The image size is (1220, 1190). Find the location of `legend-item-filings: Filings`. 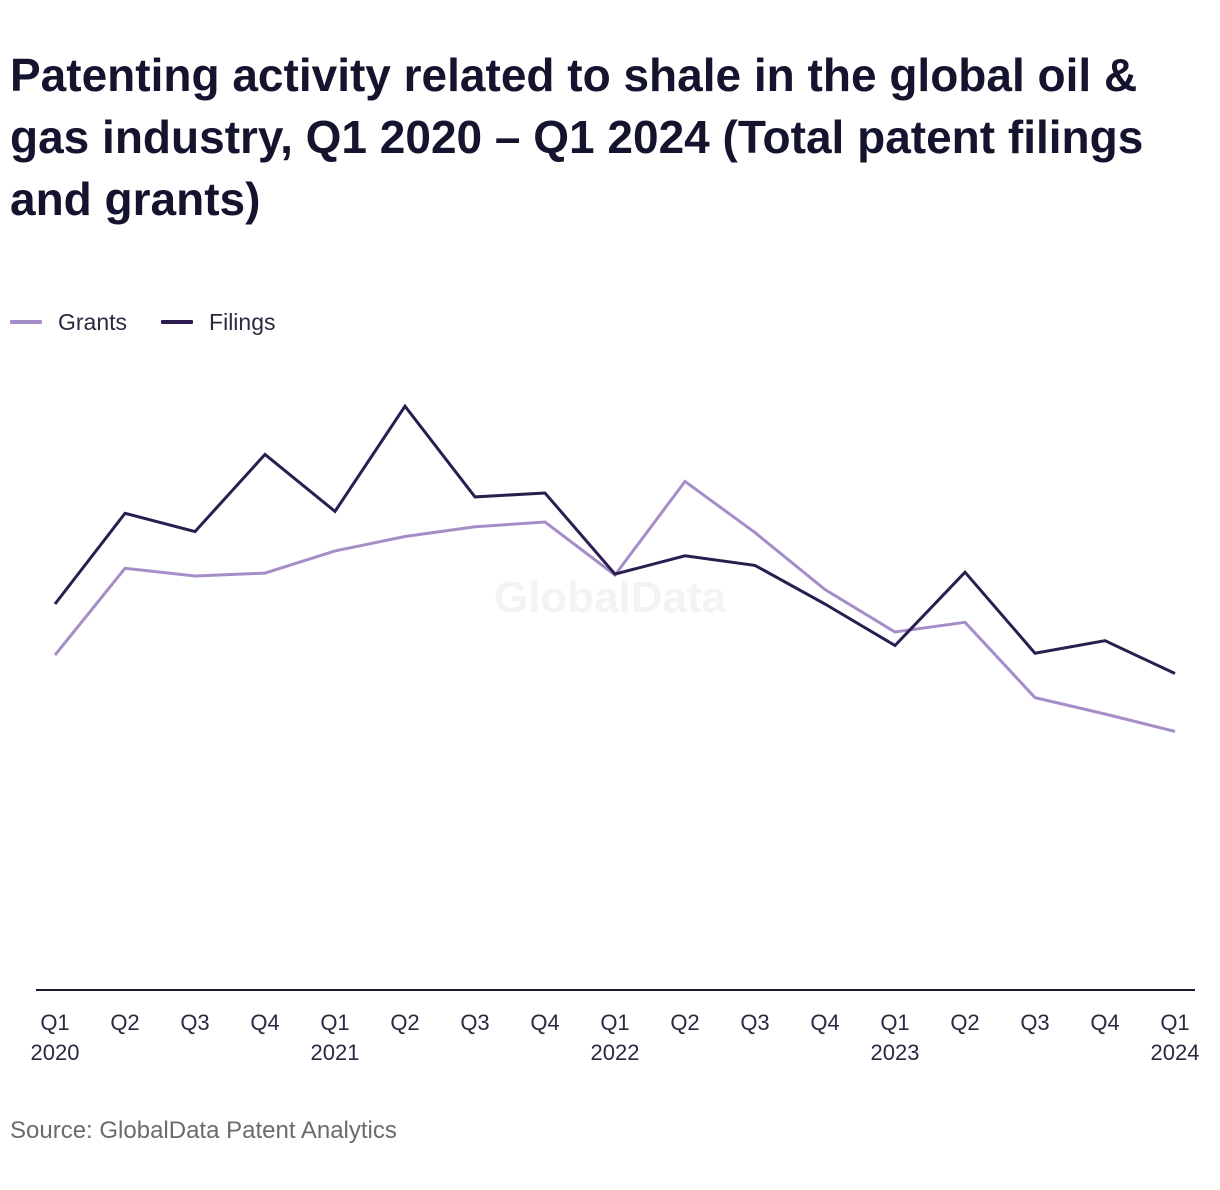

legend-item-filings: Filings is located at coordinates (218, 322).